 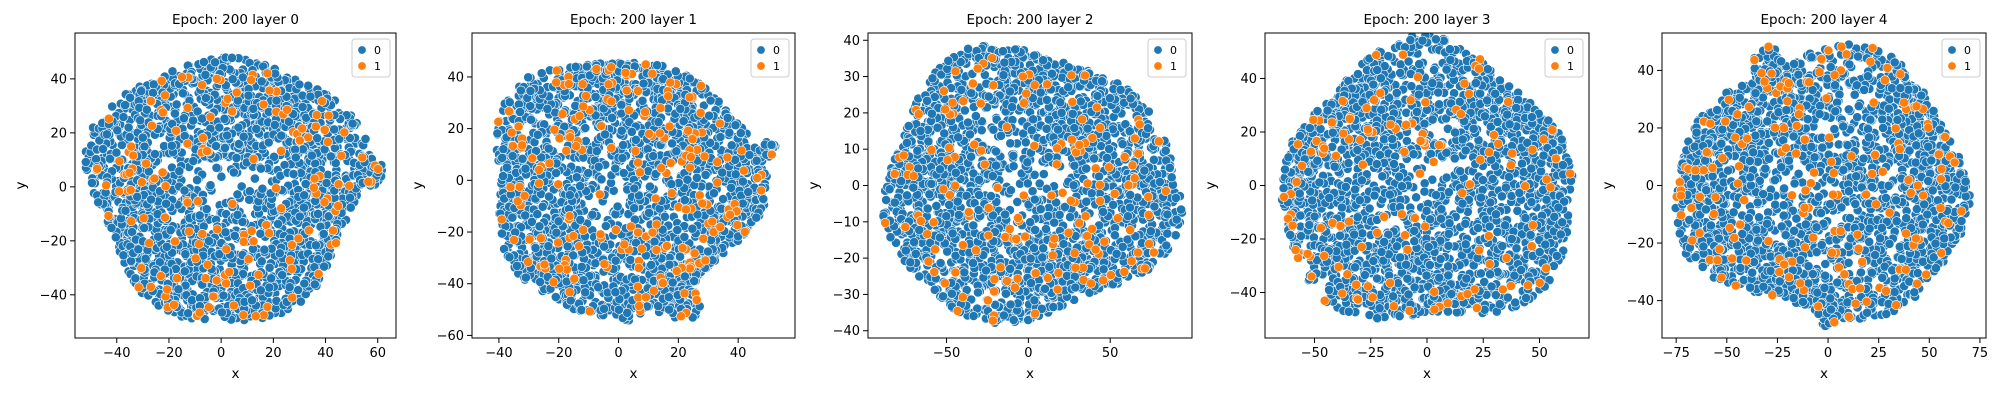 What do you see at coordinates (377, 353) in the screenshot?
I see `x-tick-label: 60` at bounding box center [377, 353].